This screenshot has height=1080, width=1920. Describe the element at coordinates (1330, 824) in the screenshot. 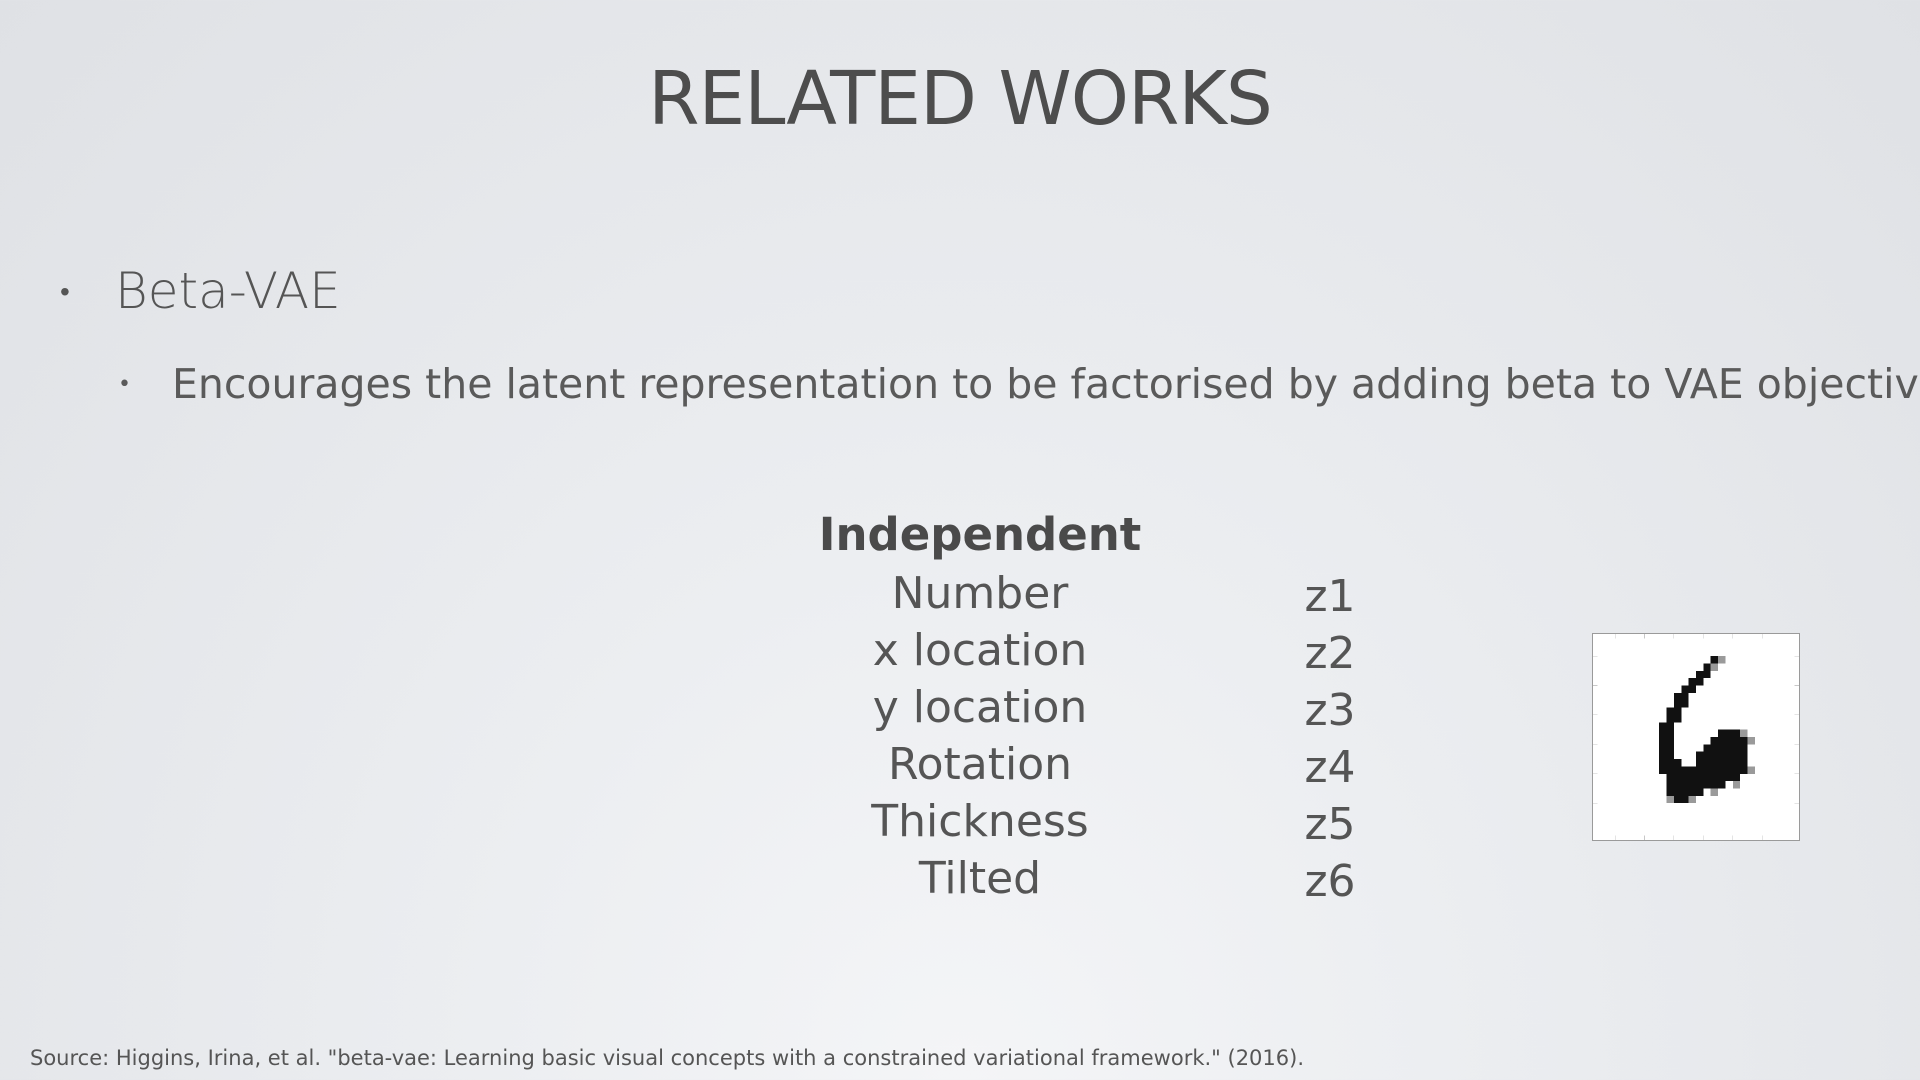

I see `latent-item: z5` at that location.